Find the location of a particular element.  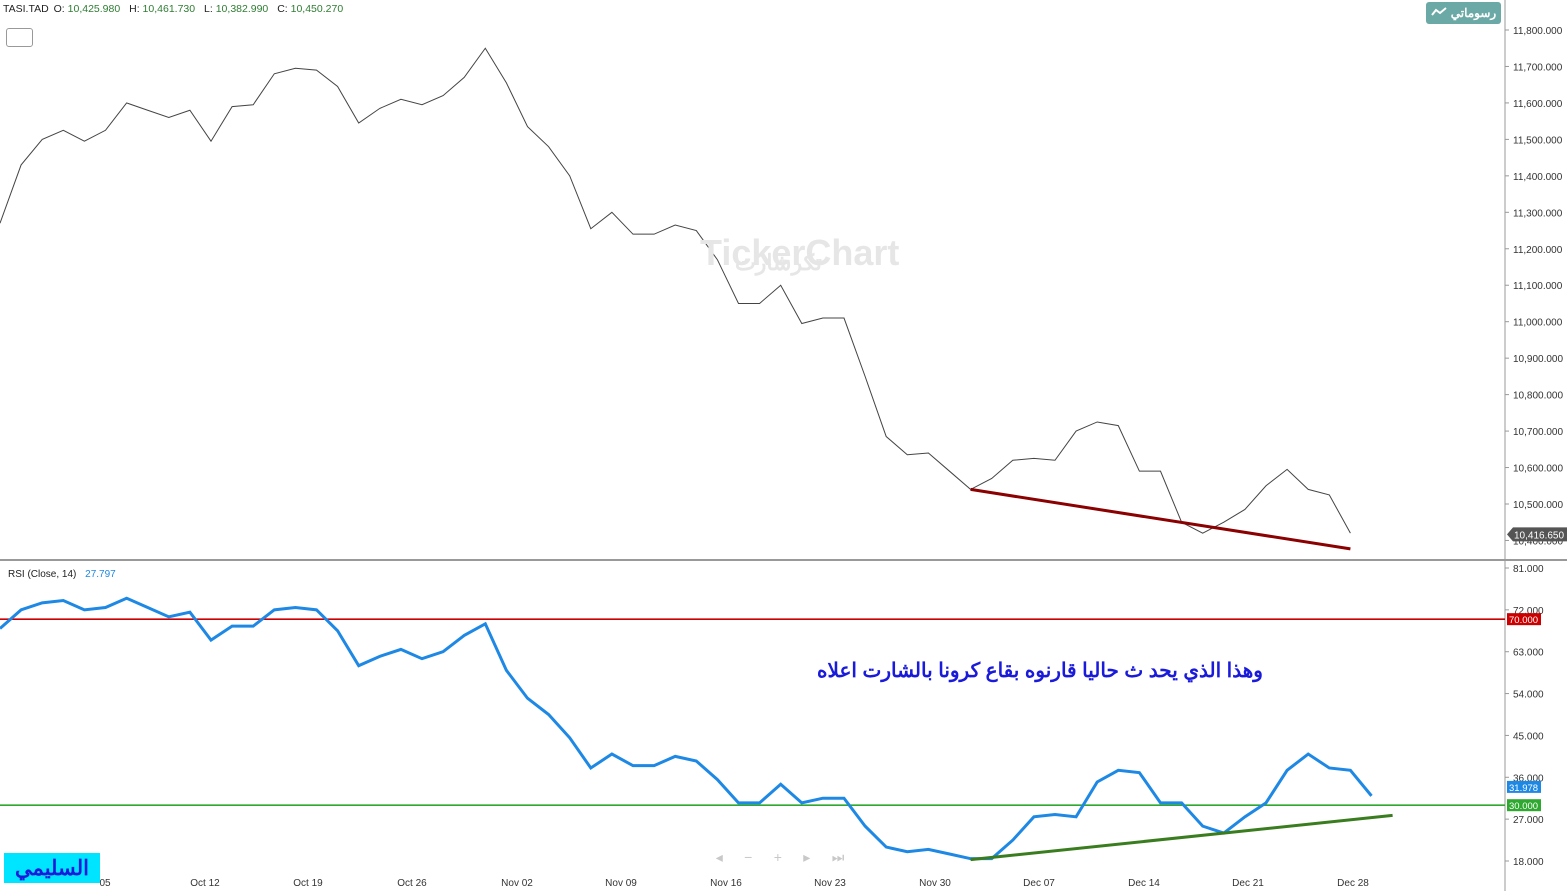

low-value: 10,382.990 is located at coordinates (242, 9).